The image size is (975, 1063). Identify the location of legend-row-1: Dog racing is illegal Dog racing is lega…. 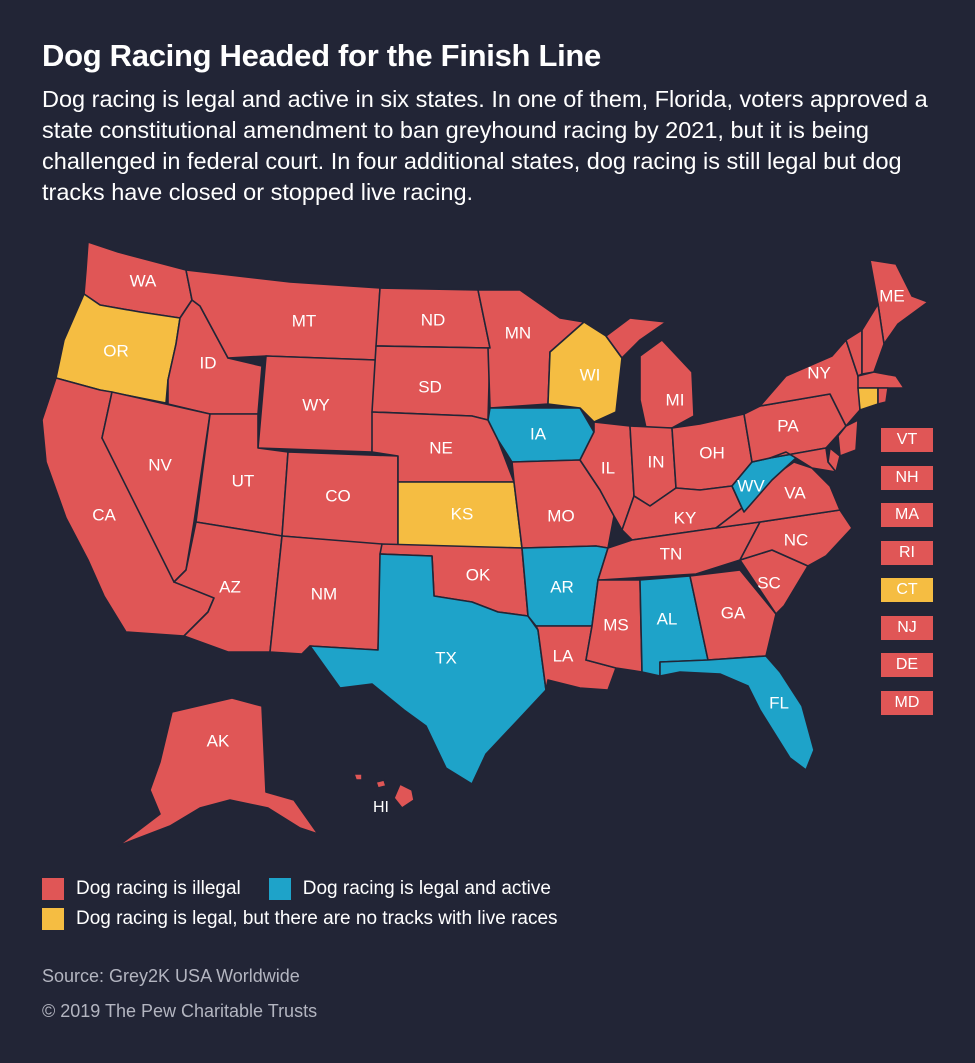
(314, 889).